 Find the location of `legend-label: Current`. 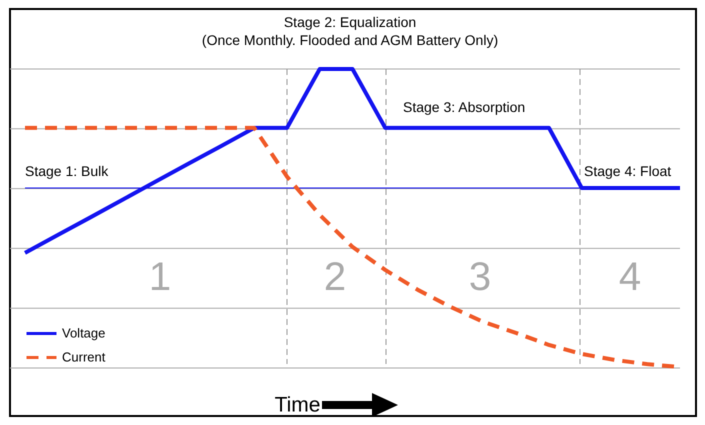

legend-label: Current is located at coordinates (84, 357).